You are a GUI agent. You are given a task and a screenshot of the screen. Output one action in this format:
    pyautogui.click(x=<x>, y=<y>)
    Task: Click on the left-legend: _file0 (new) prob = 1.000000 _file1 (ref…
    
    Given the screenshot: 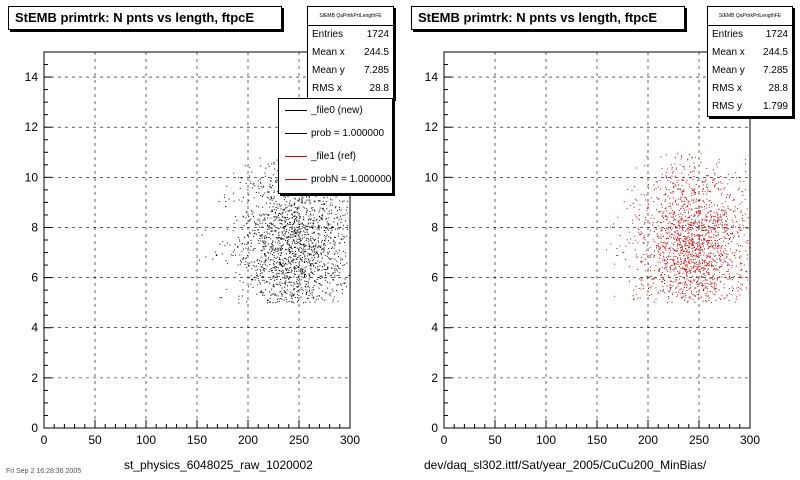 What is the action you would take?
    pyautogui.click(x=335, y=146)
    